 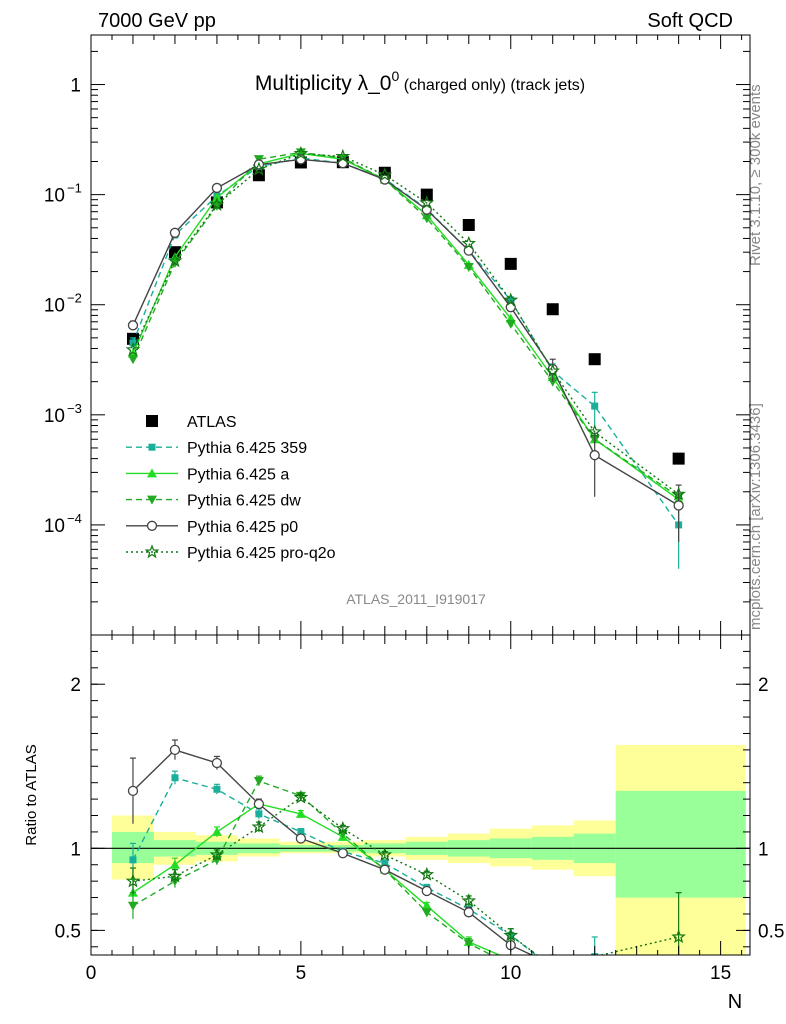 What do you see at coordinates (91, 973) in the screenshot?
I see `x-tick-label: 0` at bounding box center [91, 973].